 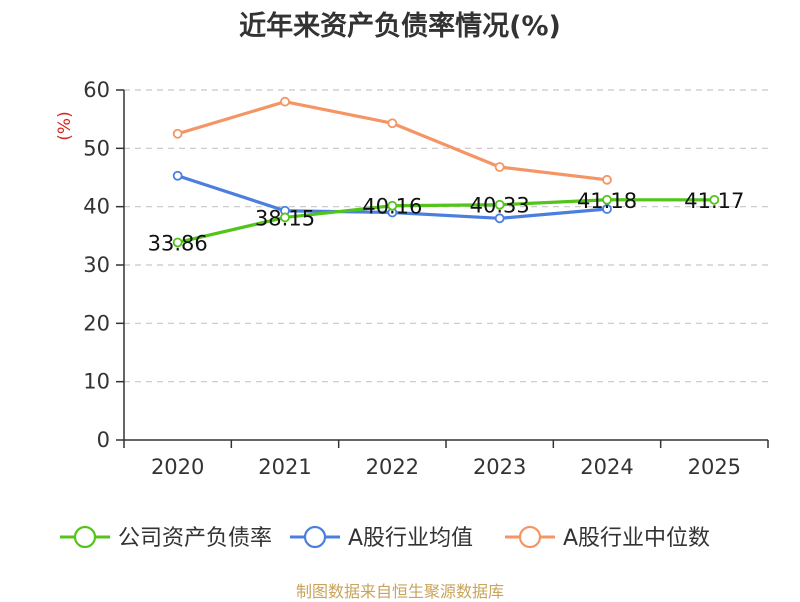 I want to click on data-label: 41.18, so click(x=607, y=201).